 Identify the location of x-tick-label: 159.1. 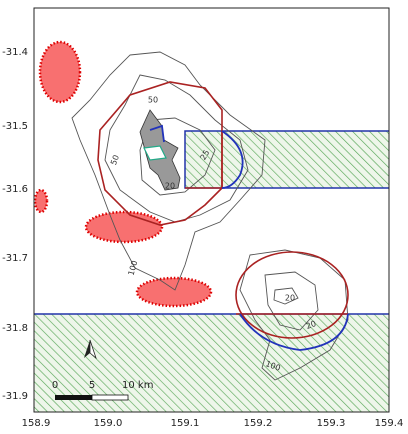
(185, 423).